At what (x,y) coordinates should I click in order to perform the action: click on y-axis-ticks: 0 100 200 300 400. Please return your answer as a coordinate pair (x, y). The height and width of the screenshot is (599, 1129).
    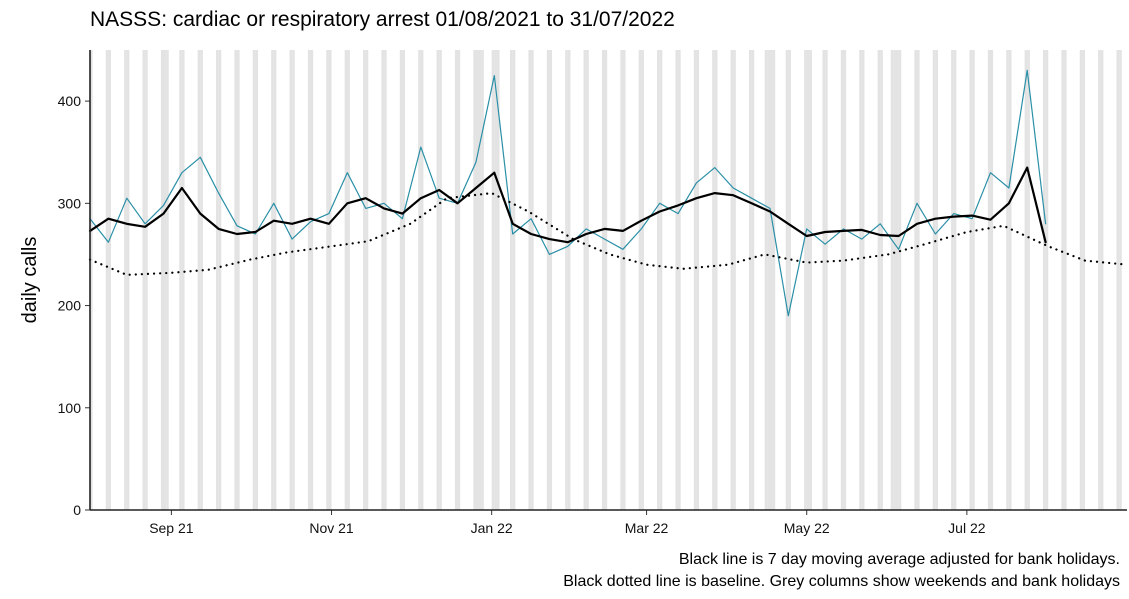
    Looking at the image, I should click on (74, 305).